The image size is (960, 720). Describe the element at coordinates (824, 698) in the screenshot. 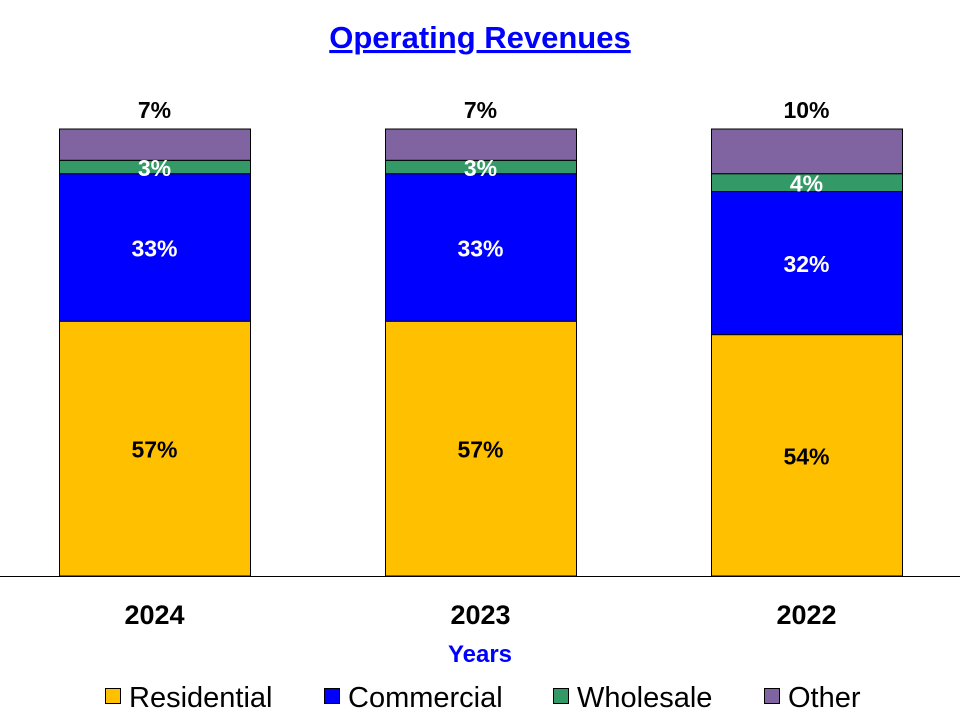

I see `legend-label-other: Other` at that location.